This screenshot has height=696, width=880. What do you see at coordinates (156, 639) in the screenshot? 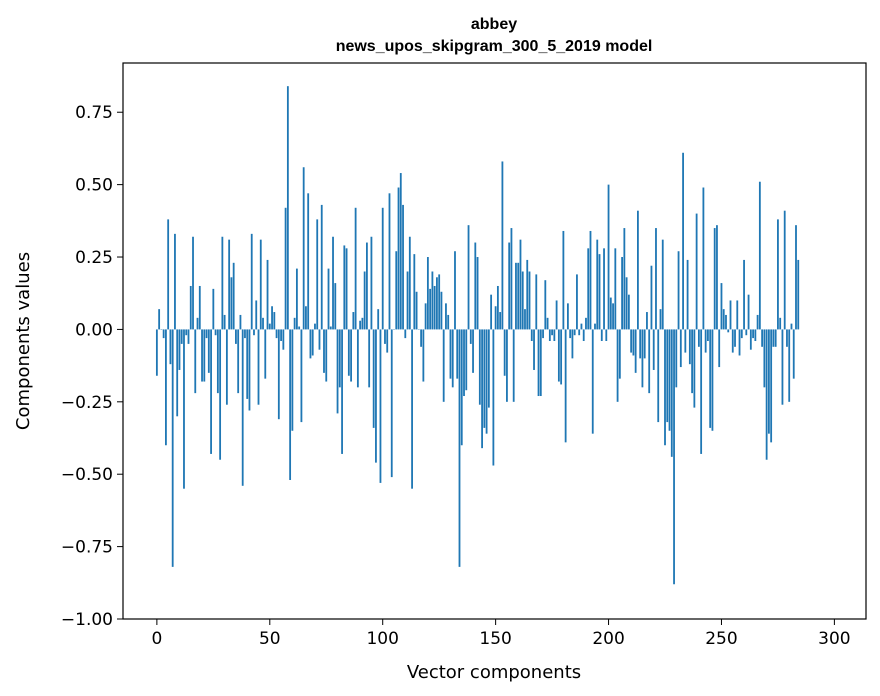
I see `x-tick-label: 0` at bounding box center [156, 639].